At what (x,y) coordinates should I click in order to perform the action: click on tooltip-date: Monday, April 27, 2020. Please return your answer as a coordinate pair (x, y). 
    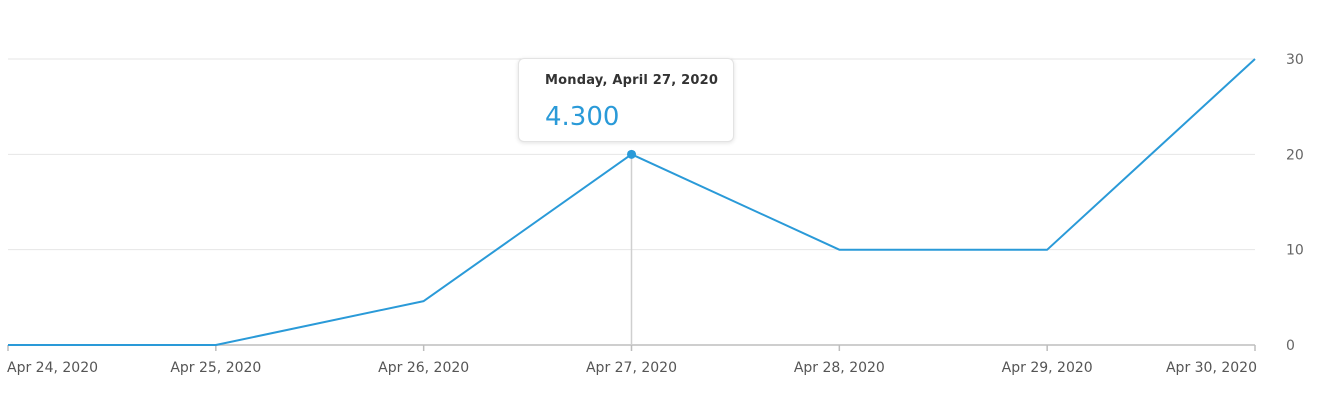
    Looking at the image, I should click on (632, 80).